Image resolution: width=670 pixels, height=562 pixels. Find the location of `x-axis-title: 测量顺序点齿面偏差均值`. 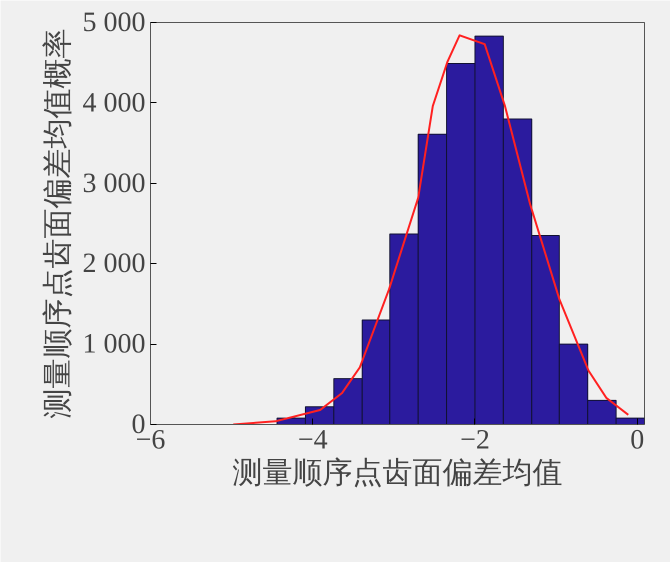

x-axis-title: 测量顺序点齿面偏差均值 is located at coordinates (397, 473).